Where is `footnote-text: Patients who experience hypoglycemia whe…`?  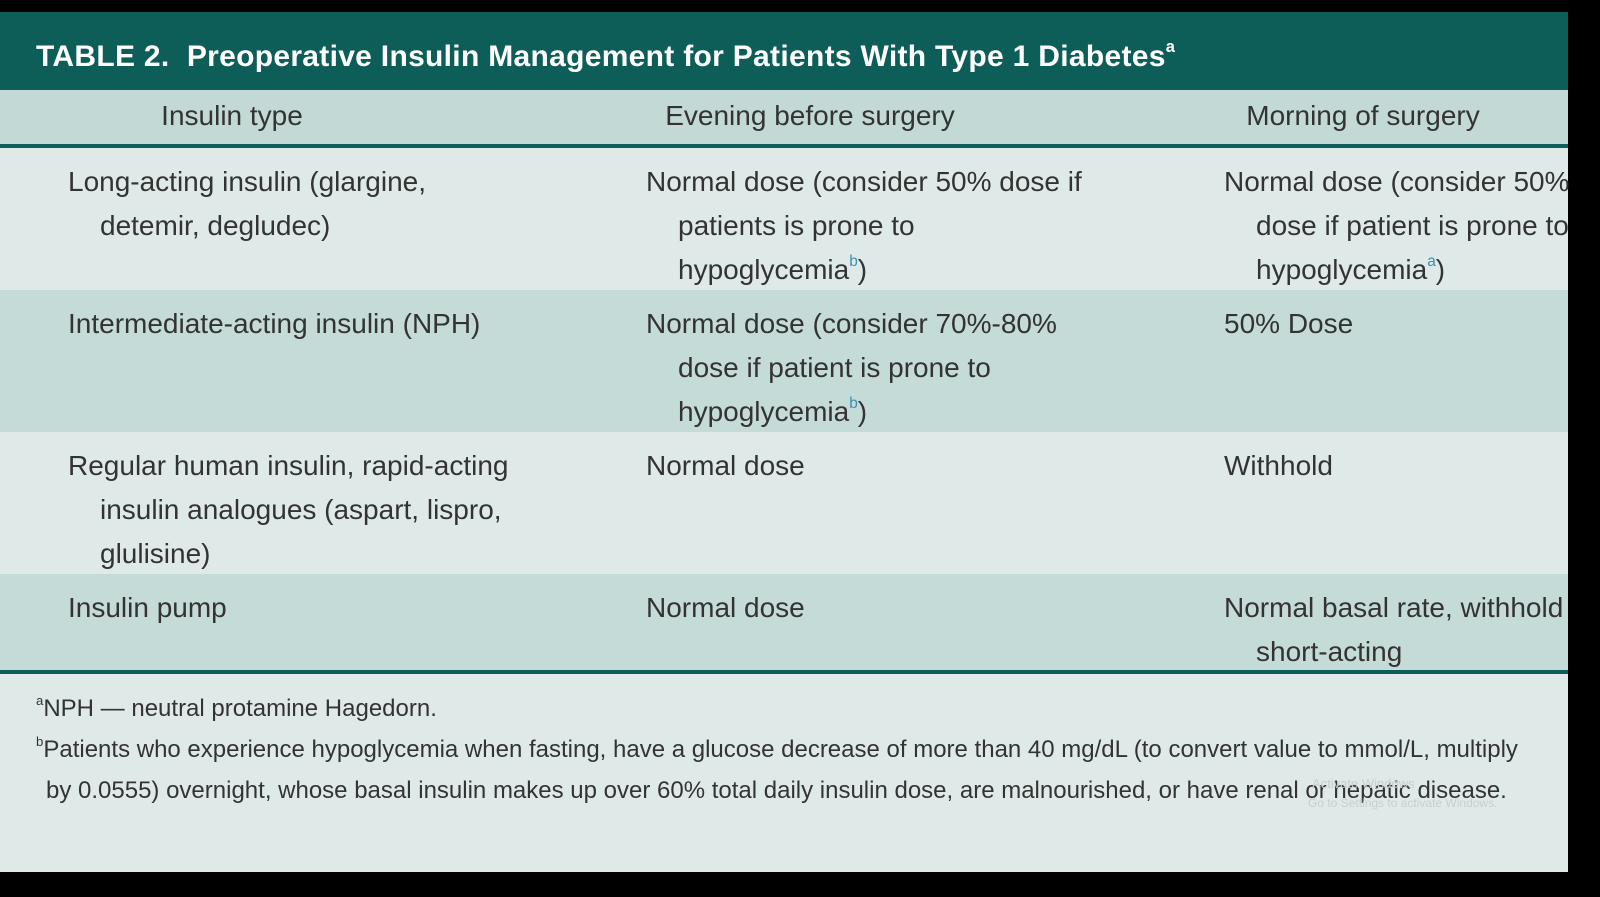
footnote-text: Patients who experience hypoglycemia whe… is located at coordinates (780, 770).